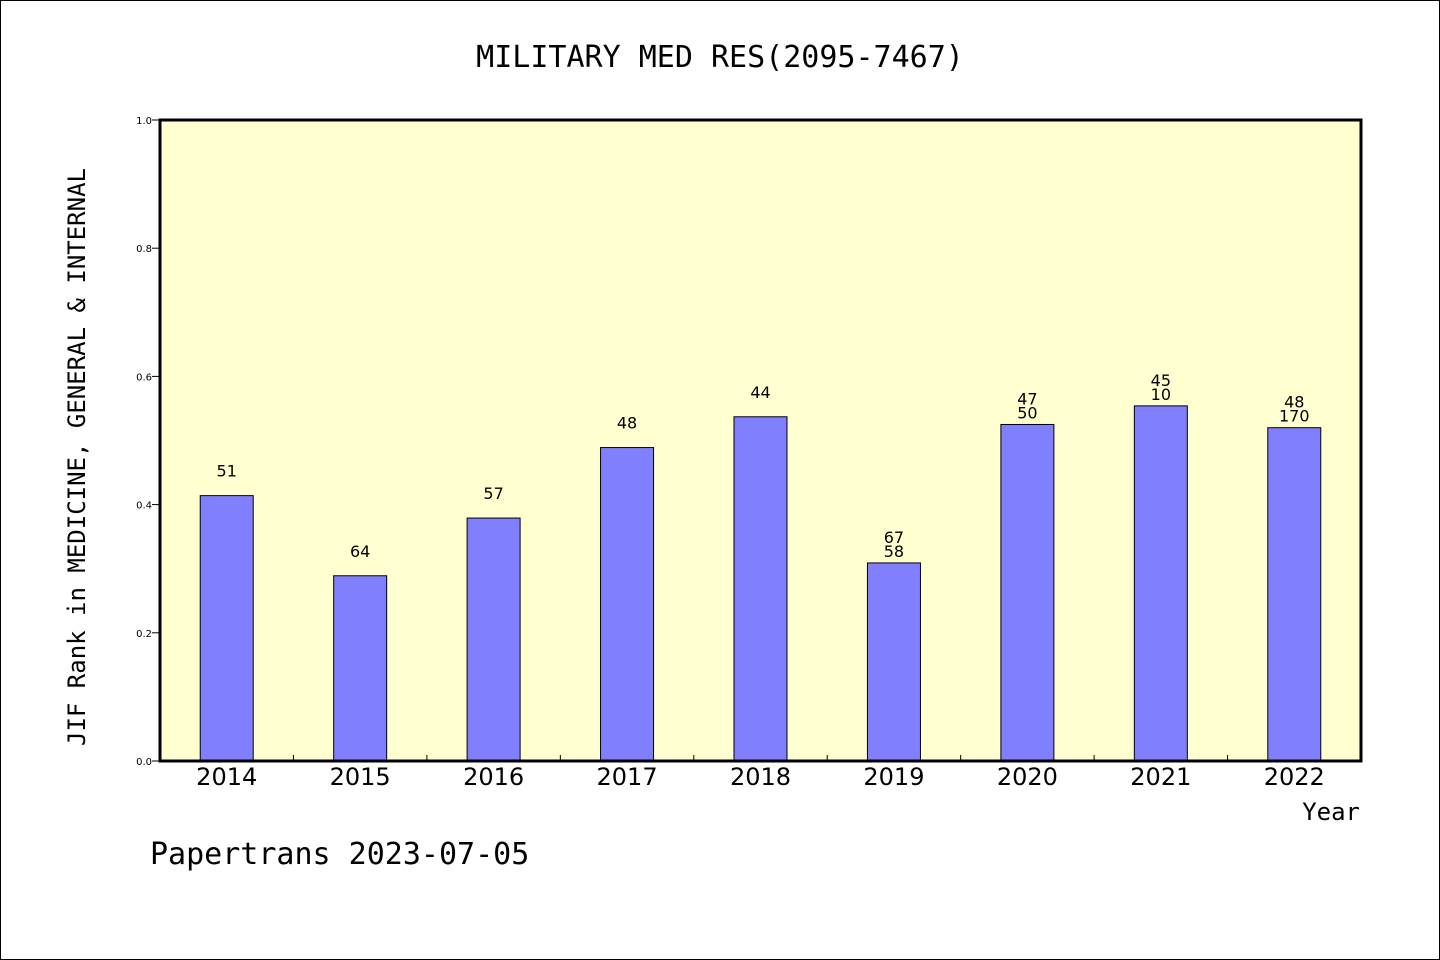  I want to click on x-axis: 2014 2015 2016 2017 2018 2019 2020 2021 2022, so click(760, 773).